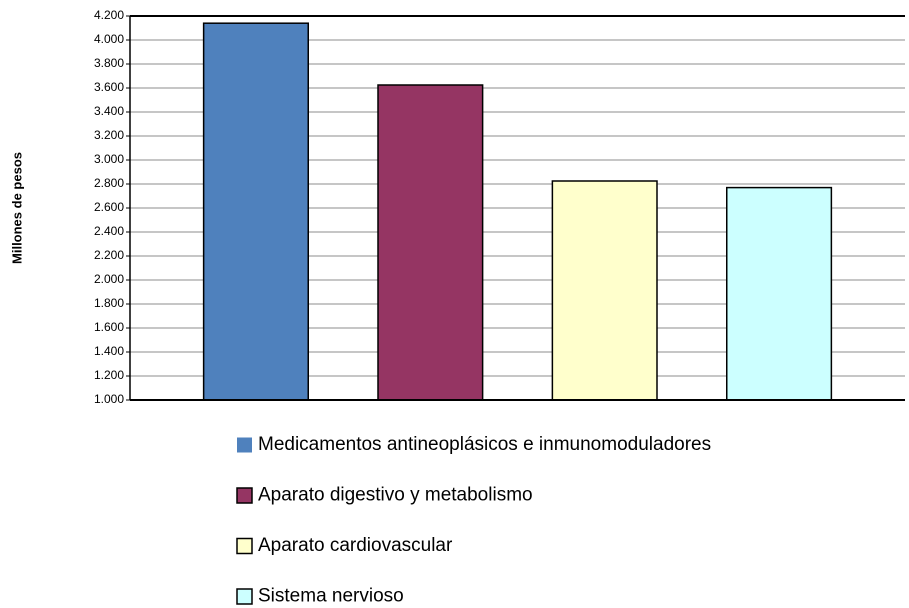 This screenshot has height=608, width=909. I want to click on y-tick-label: 1.800, so click(109, 303).